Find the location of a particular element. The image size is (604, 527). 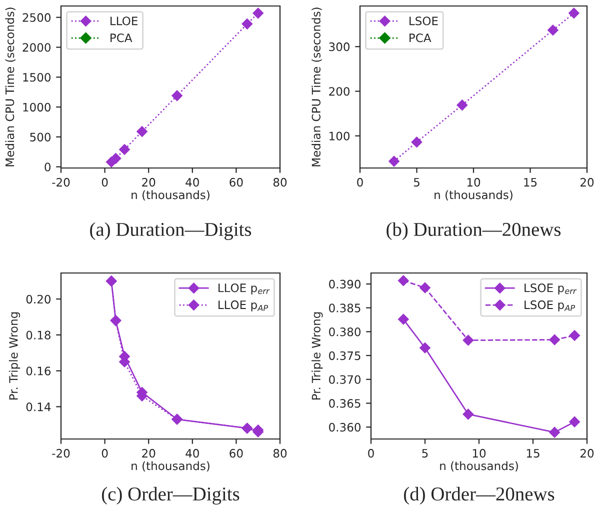

y-tick-label: 100 is located at coordinates (340, 136).